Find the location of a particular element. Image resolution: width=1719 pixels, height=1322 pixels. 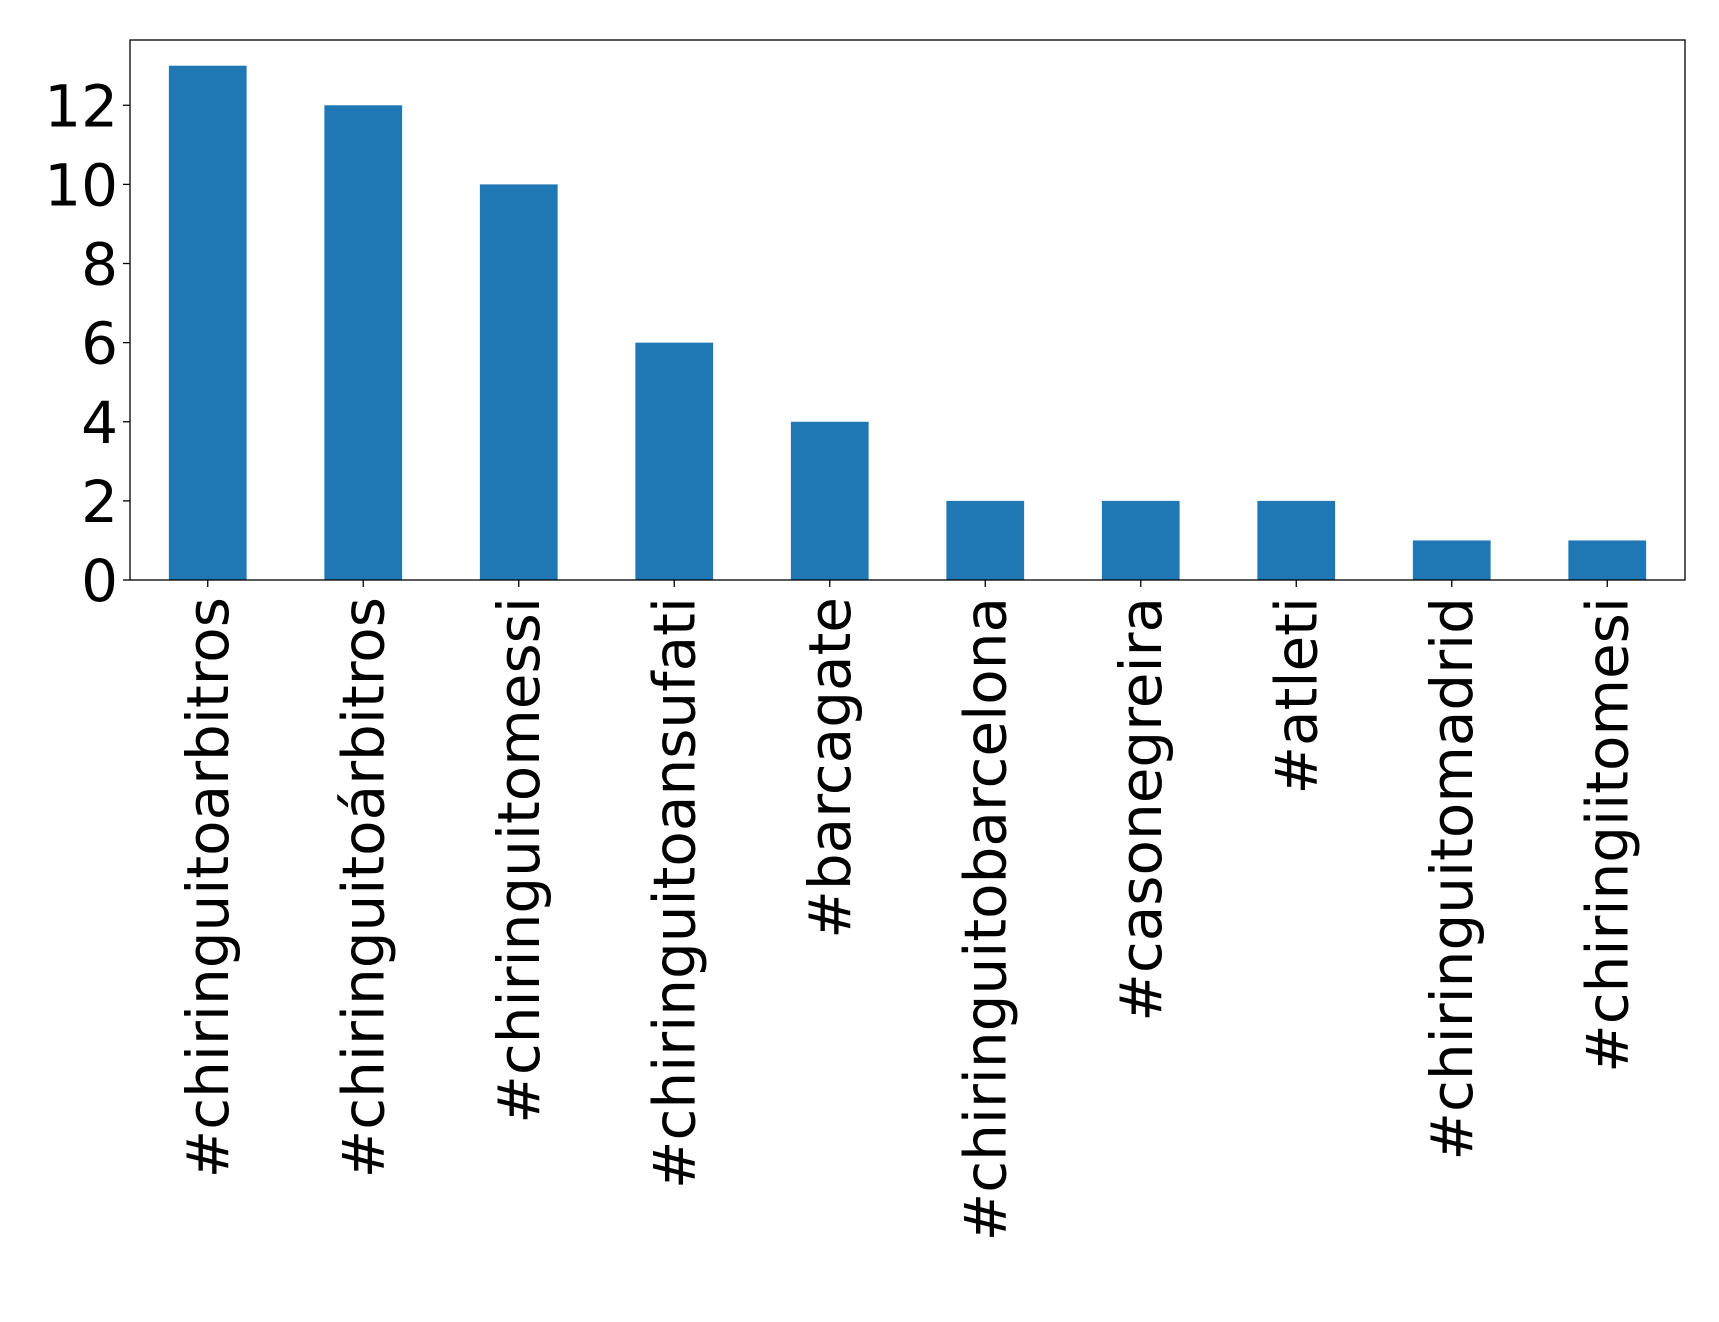

y-tick-label: 10 is located at coordinates (81, 185).